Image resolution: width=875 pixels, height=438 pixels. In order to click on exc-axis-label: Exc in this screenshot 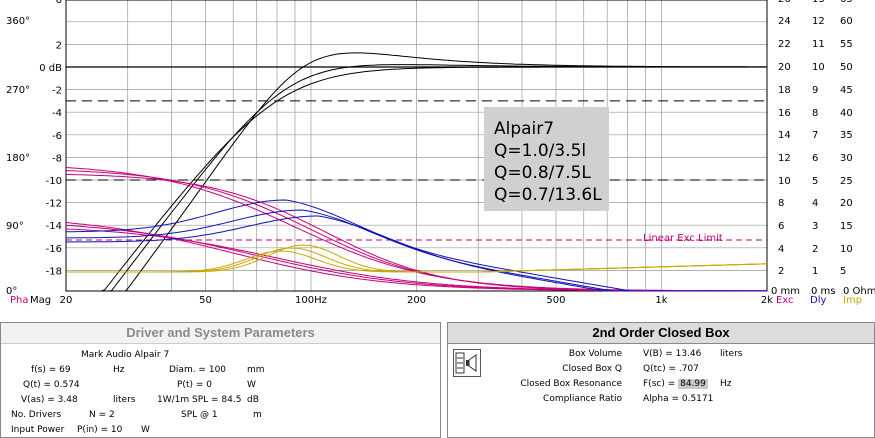, I will do `click(785, 300)`.